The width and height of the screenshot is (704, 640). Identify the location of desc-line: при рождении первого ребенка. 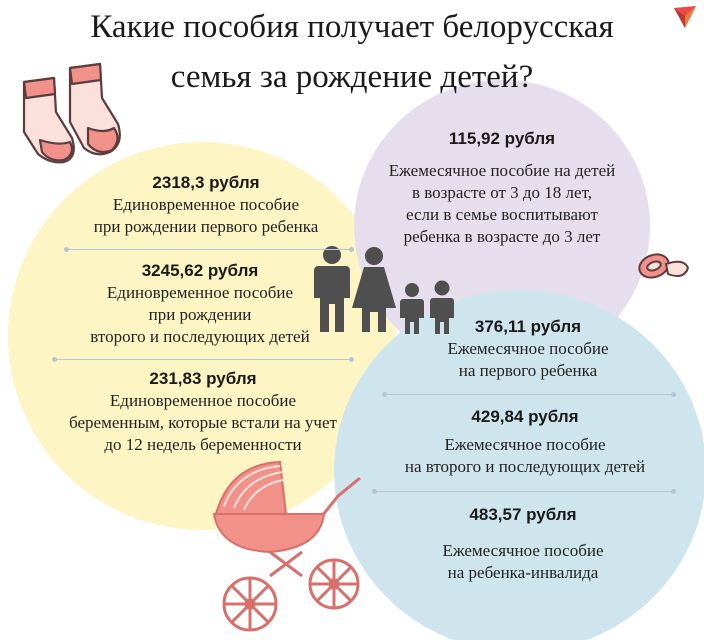
(206, 226).